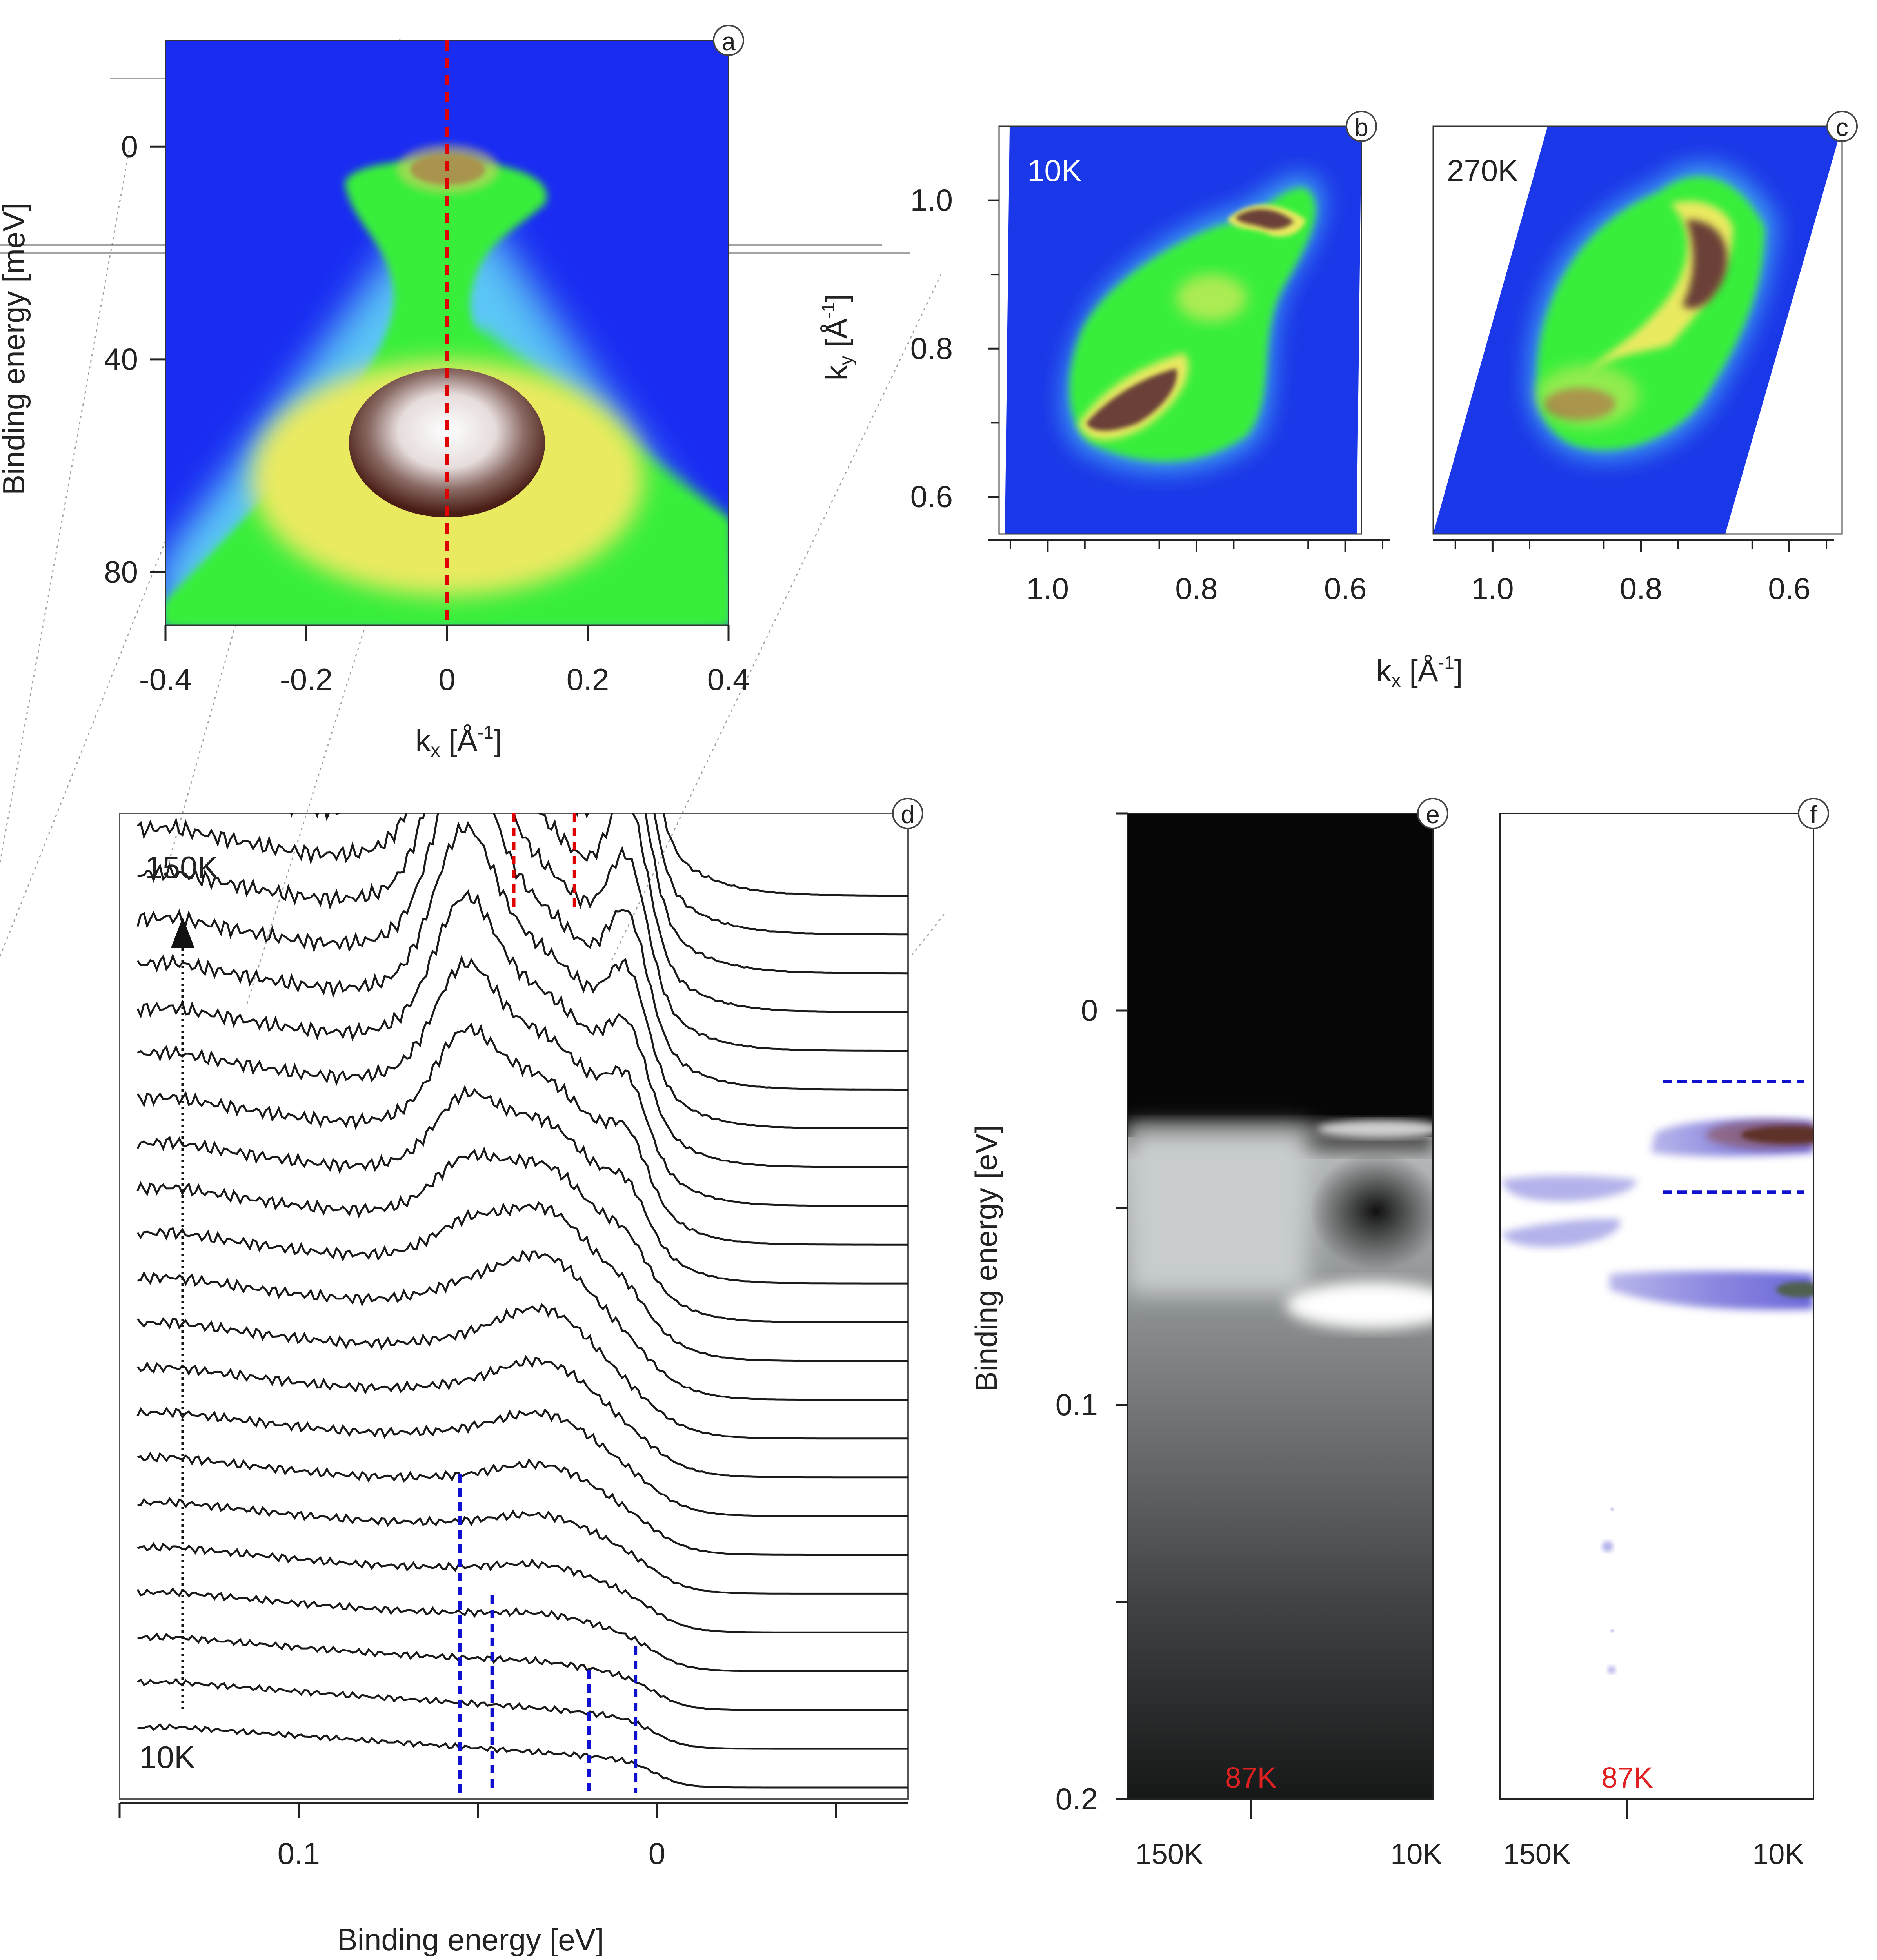  I want to click on panel-d-temperature-arrow, so click(182, 1313).